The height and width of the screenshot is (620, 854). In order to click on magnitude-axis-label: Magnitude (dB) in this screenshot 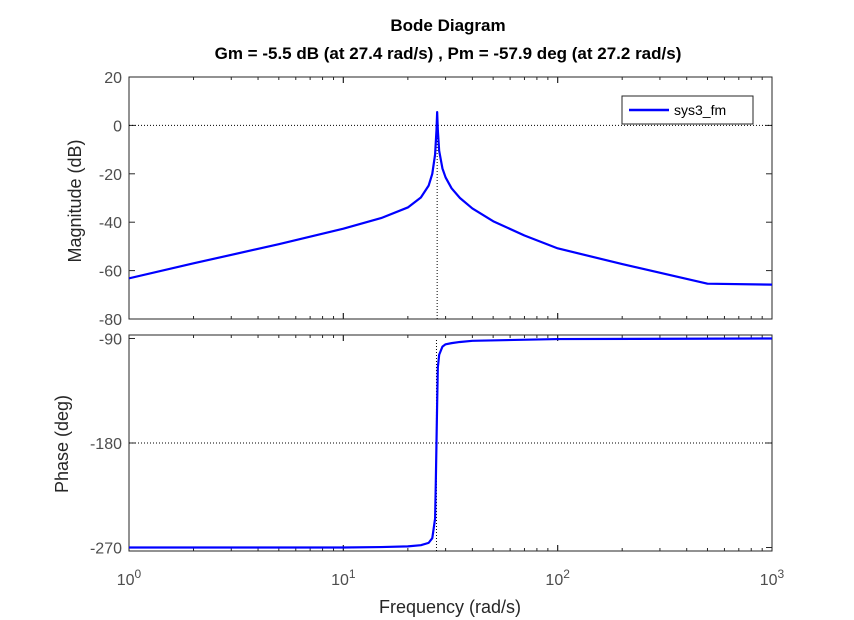, I will do `click(75, 200)`.